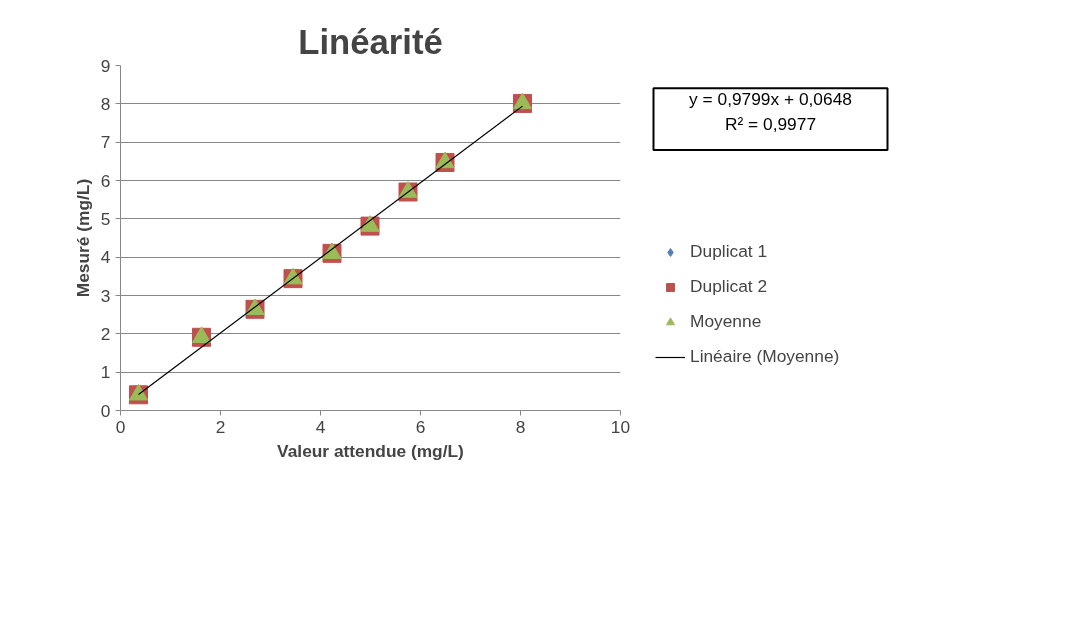 The width and height of the screenshot is (1089, 639). I want to click on legend-label: Duplicat 2, so click(729, 286).